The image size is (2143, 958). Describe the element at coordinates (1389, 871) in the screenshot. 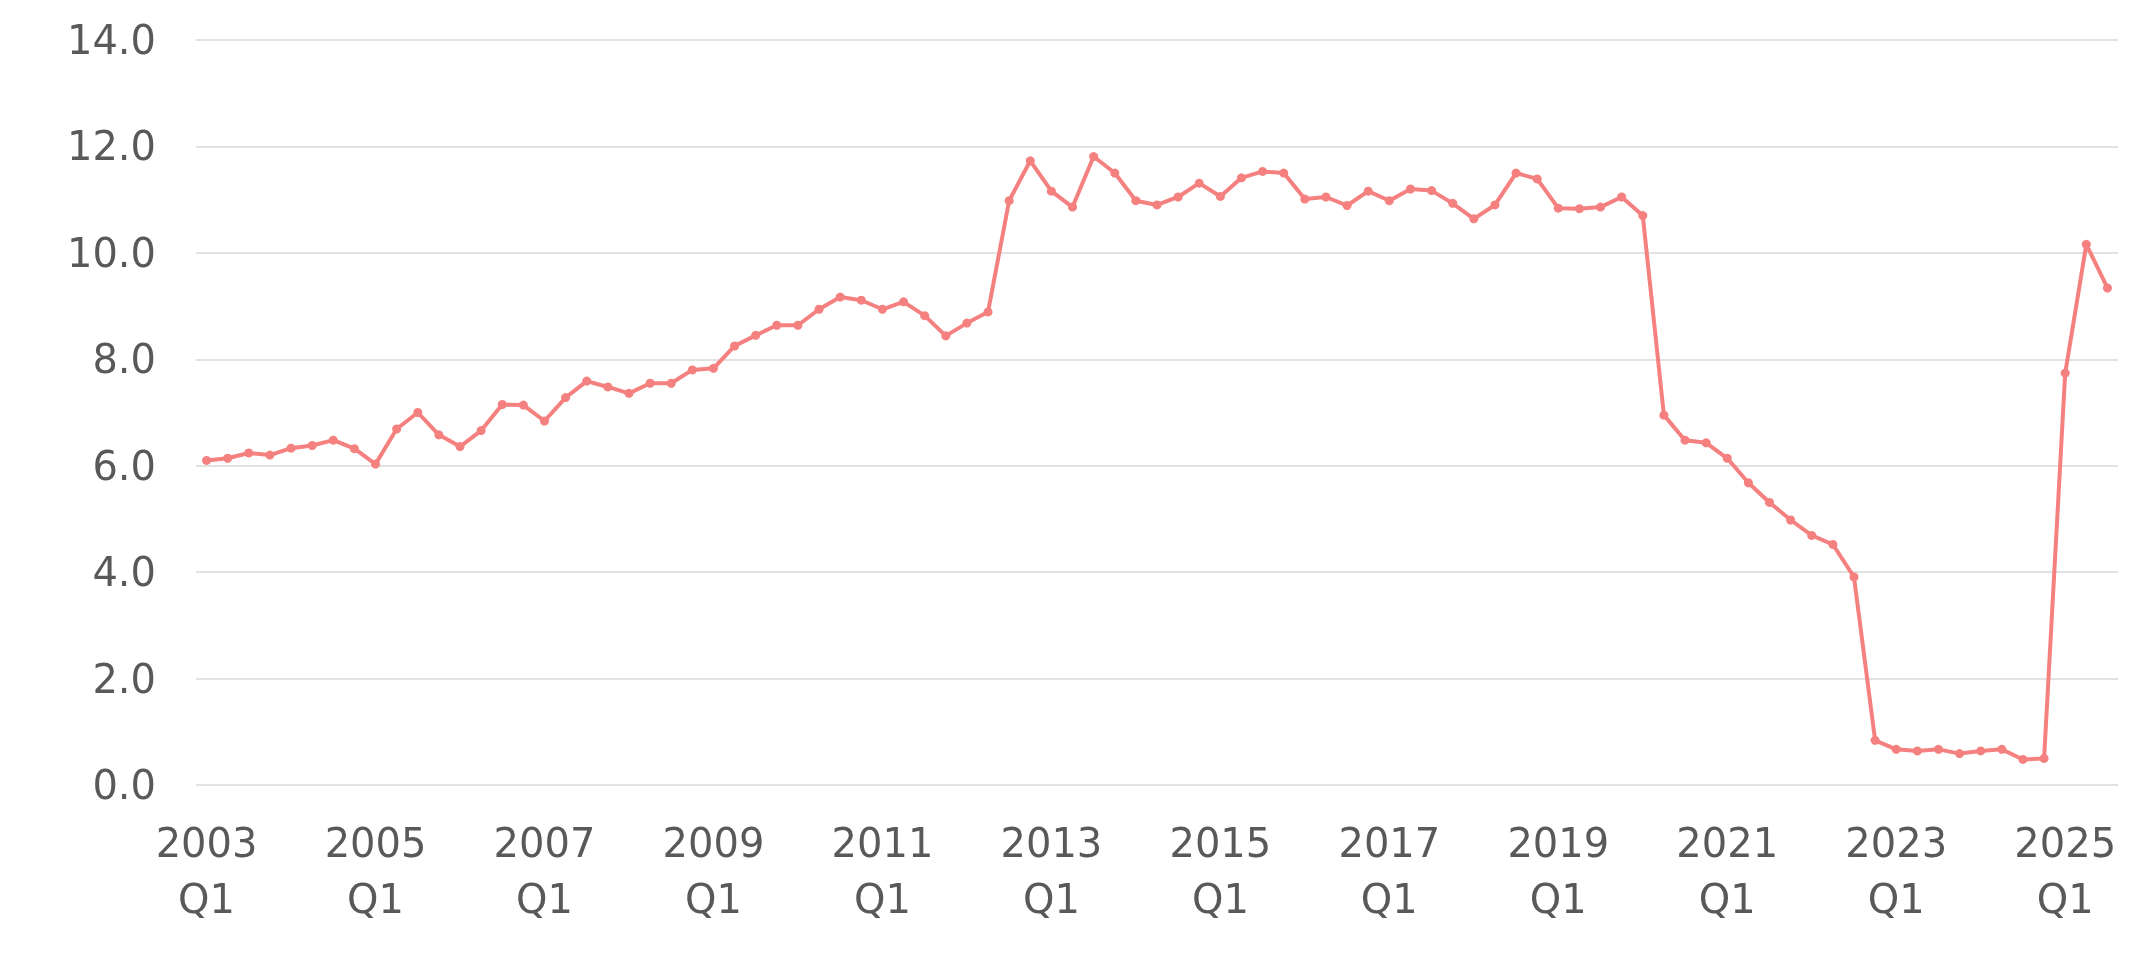

I see `x-tick-label: 2017 Q1` at that location.